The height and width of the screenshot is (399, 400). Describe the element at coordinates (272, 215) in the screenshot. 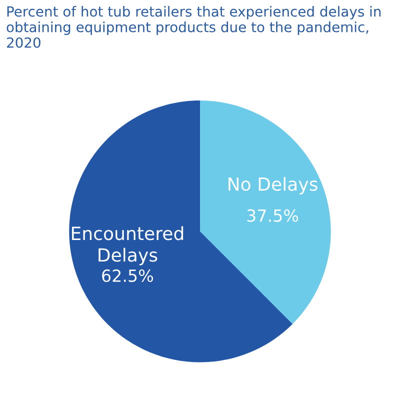

I see `data-label: 37.5%` at that location.